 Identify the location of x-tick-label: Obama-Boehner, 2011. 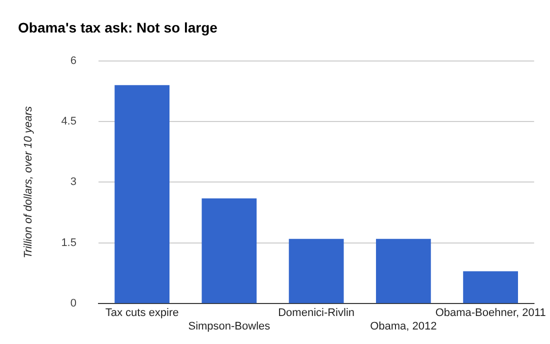
(490, 313).